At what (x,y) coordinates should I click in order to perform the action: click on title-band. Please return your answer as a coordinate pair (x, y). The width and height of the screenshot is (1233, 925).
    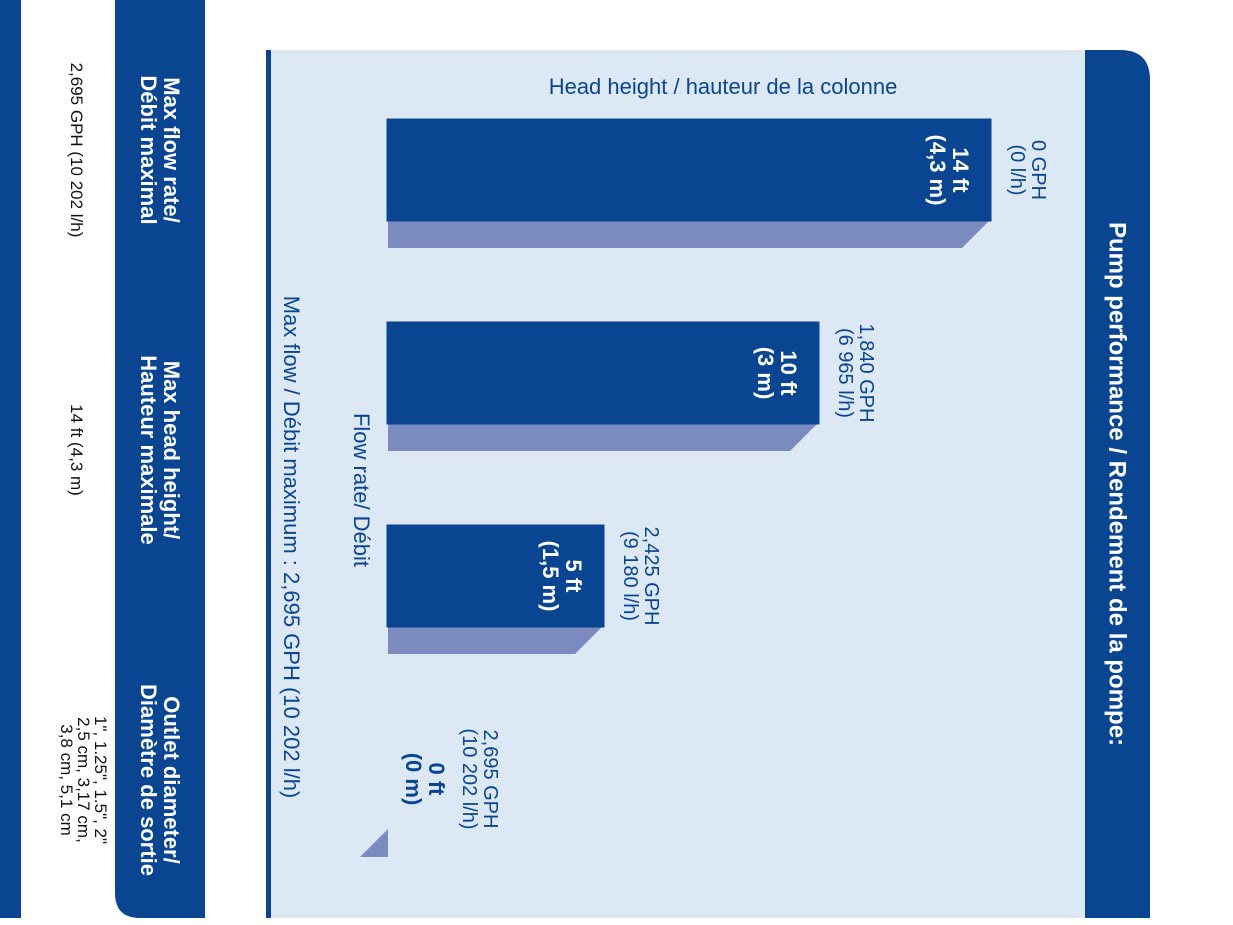
    Looking at the image, I should click on (1117, 484).